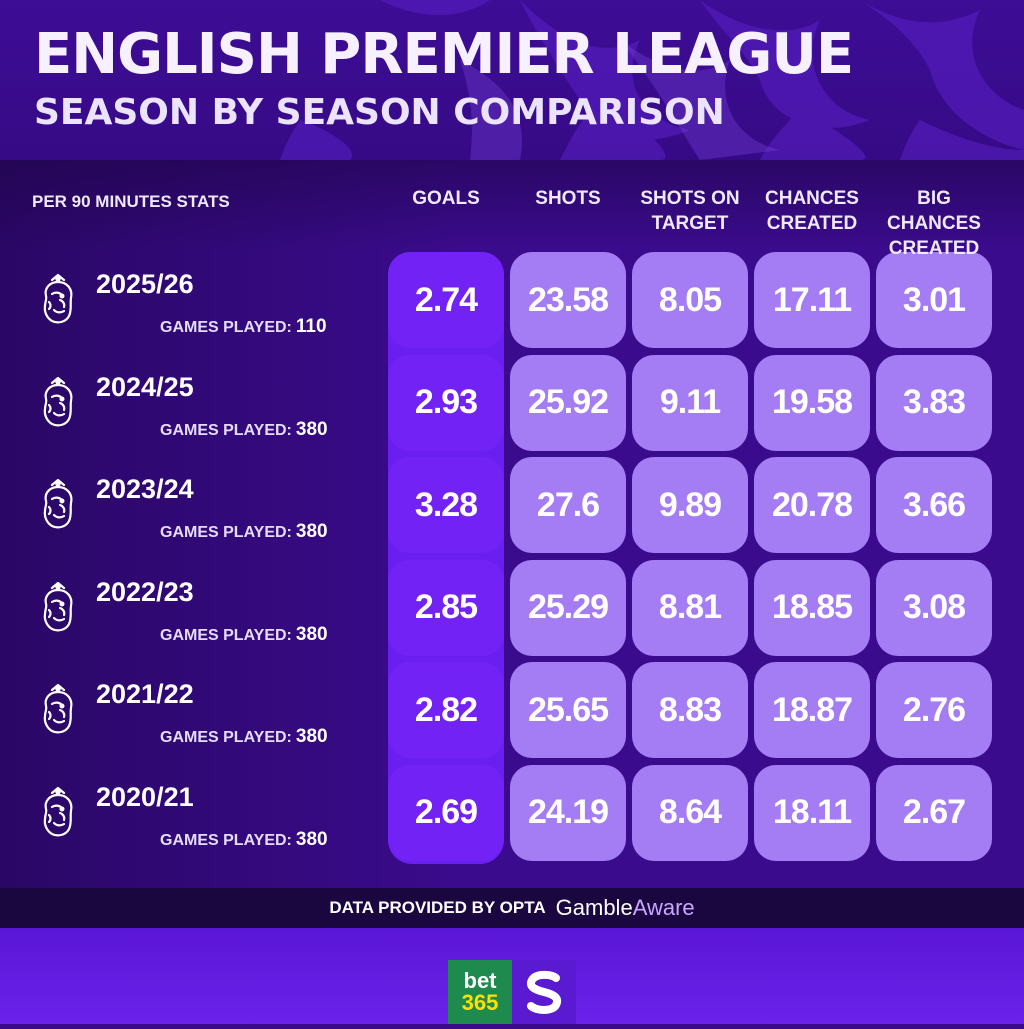 The image size is (1024, 1029). What do you see at coordinates (934, 223) in the screenshot?
I see `col-header-big-chances-created: BIG CHANCES CREATED` at bounding box center [934, 223].